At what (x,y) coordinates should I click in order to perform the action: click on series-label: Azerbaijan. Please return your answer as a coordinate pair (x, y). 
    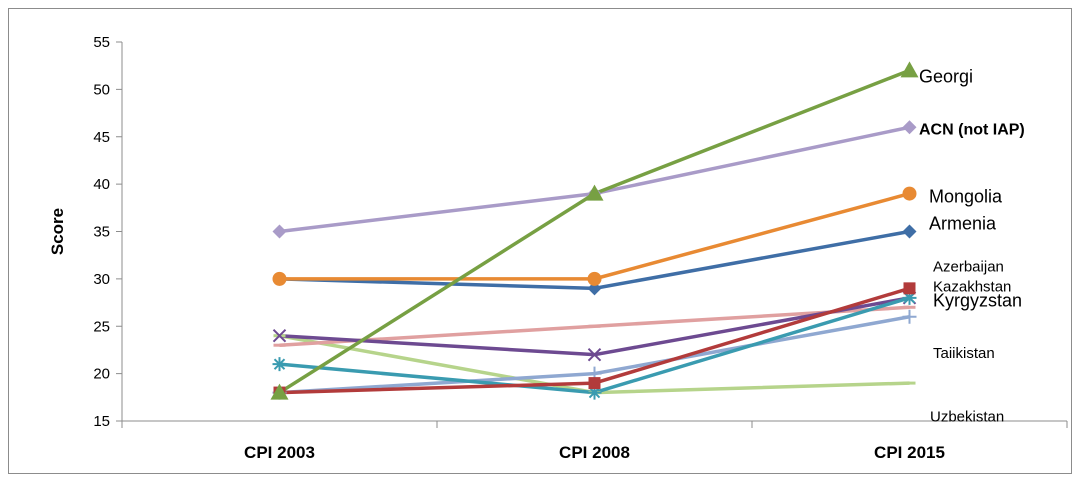
    Looking at the image, I should click on (968, 267).